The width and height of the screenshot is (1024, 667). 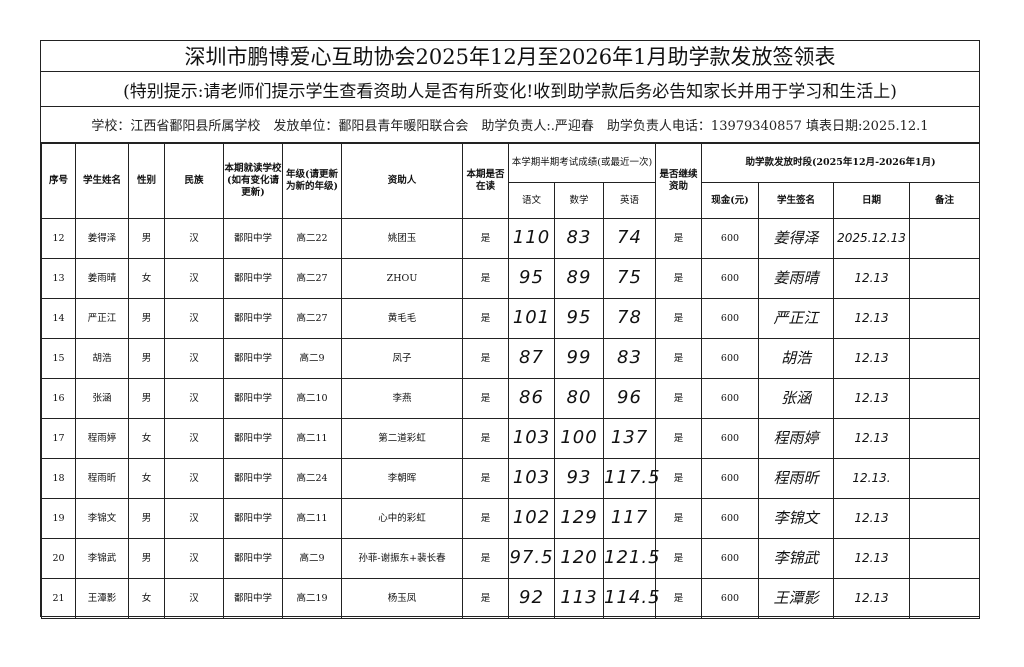 What do you see at coordinates (871, 478) in the screenshot?
I see `cell-date: 12.13.` at bounding box center [871, 478].